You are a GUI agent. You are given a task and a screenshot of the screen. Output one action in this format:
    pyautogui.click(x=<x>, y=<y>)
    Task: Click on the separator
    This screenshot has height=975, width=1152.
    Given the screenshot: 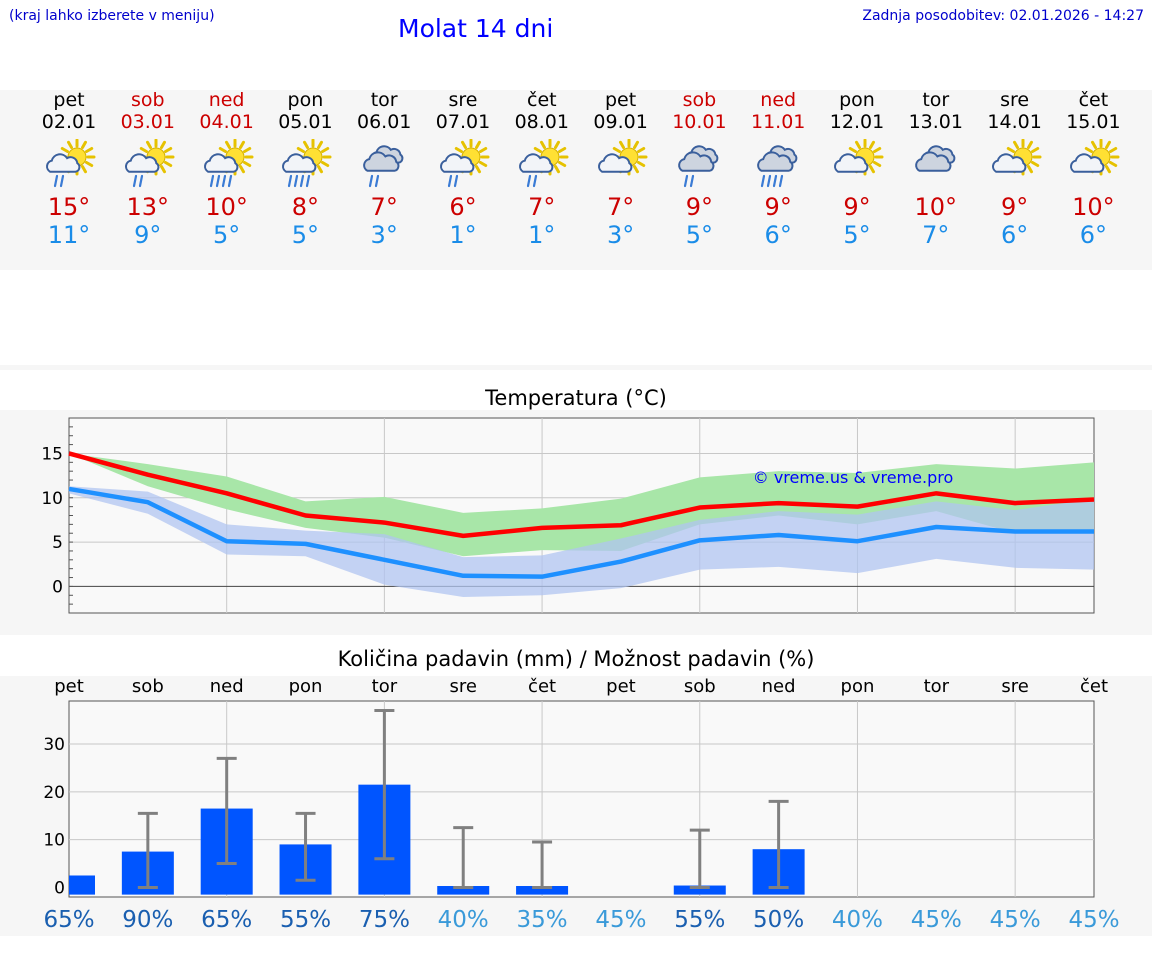 What is the action you would take?
    pyautogui.click(x=576, y=367)
    